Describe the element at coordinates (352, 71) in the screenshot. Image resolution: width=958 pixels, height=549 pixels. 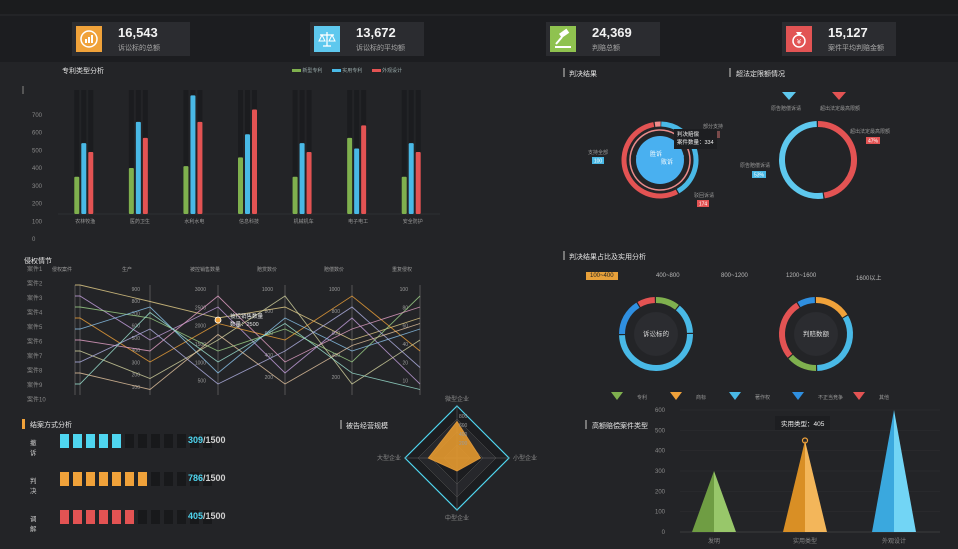
I see `legend-item: 实用专利` at that location.